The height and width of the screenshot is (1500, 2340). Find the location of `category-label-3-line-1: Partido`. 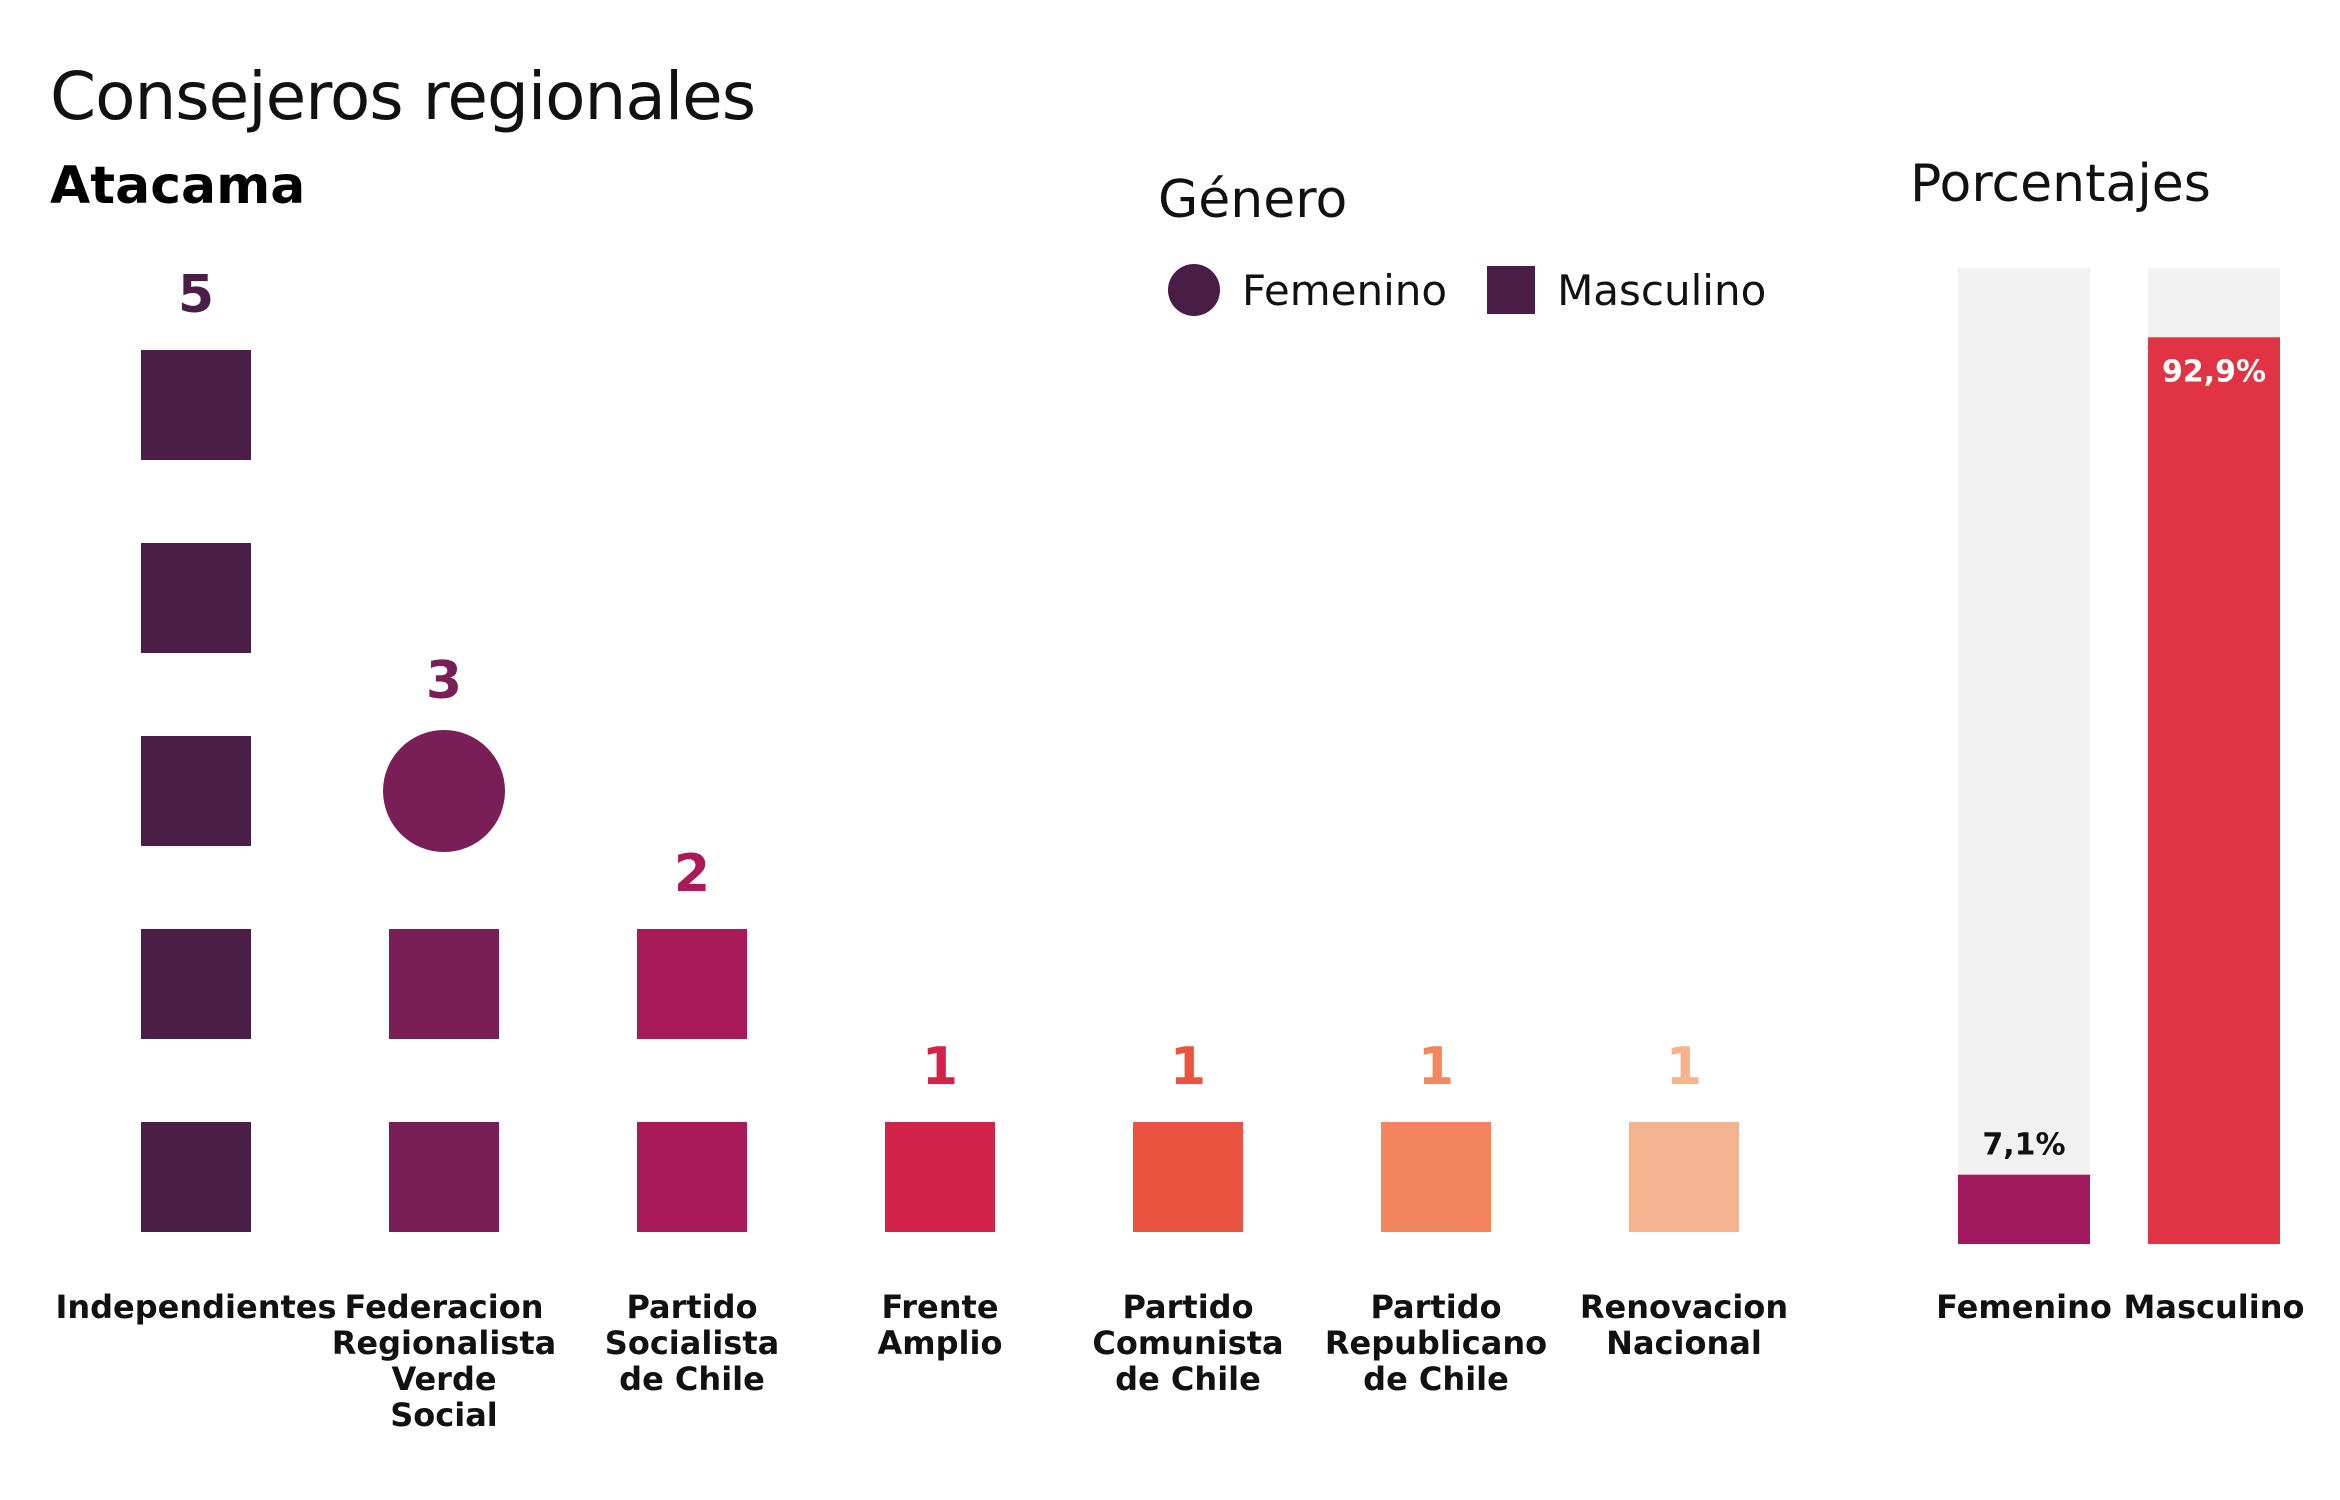

category-label-3-line-1: Partido is located at coordinates (691, 1307).